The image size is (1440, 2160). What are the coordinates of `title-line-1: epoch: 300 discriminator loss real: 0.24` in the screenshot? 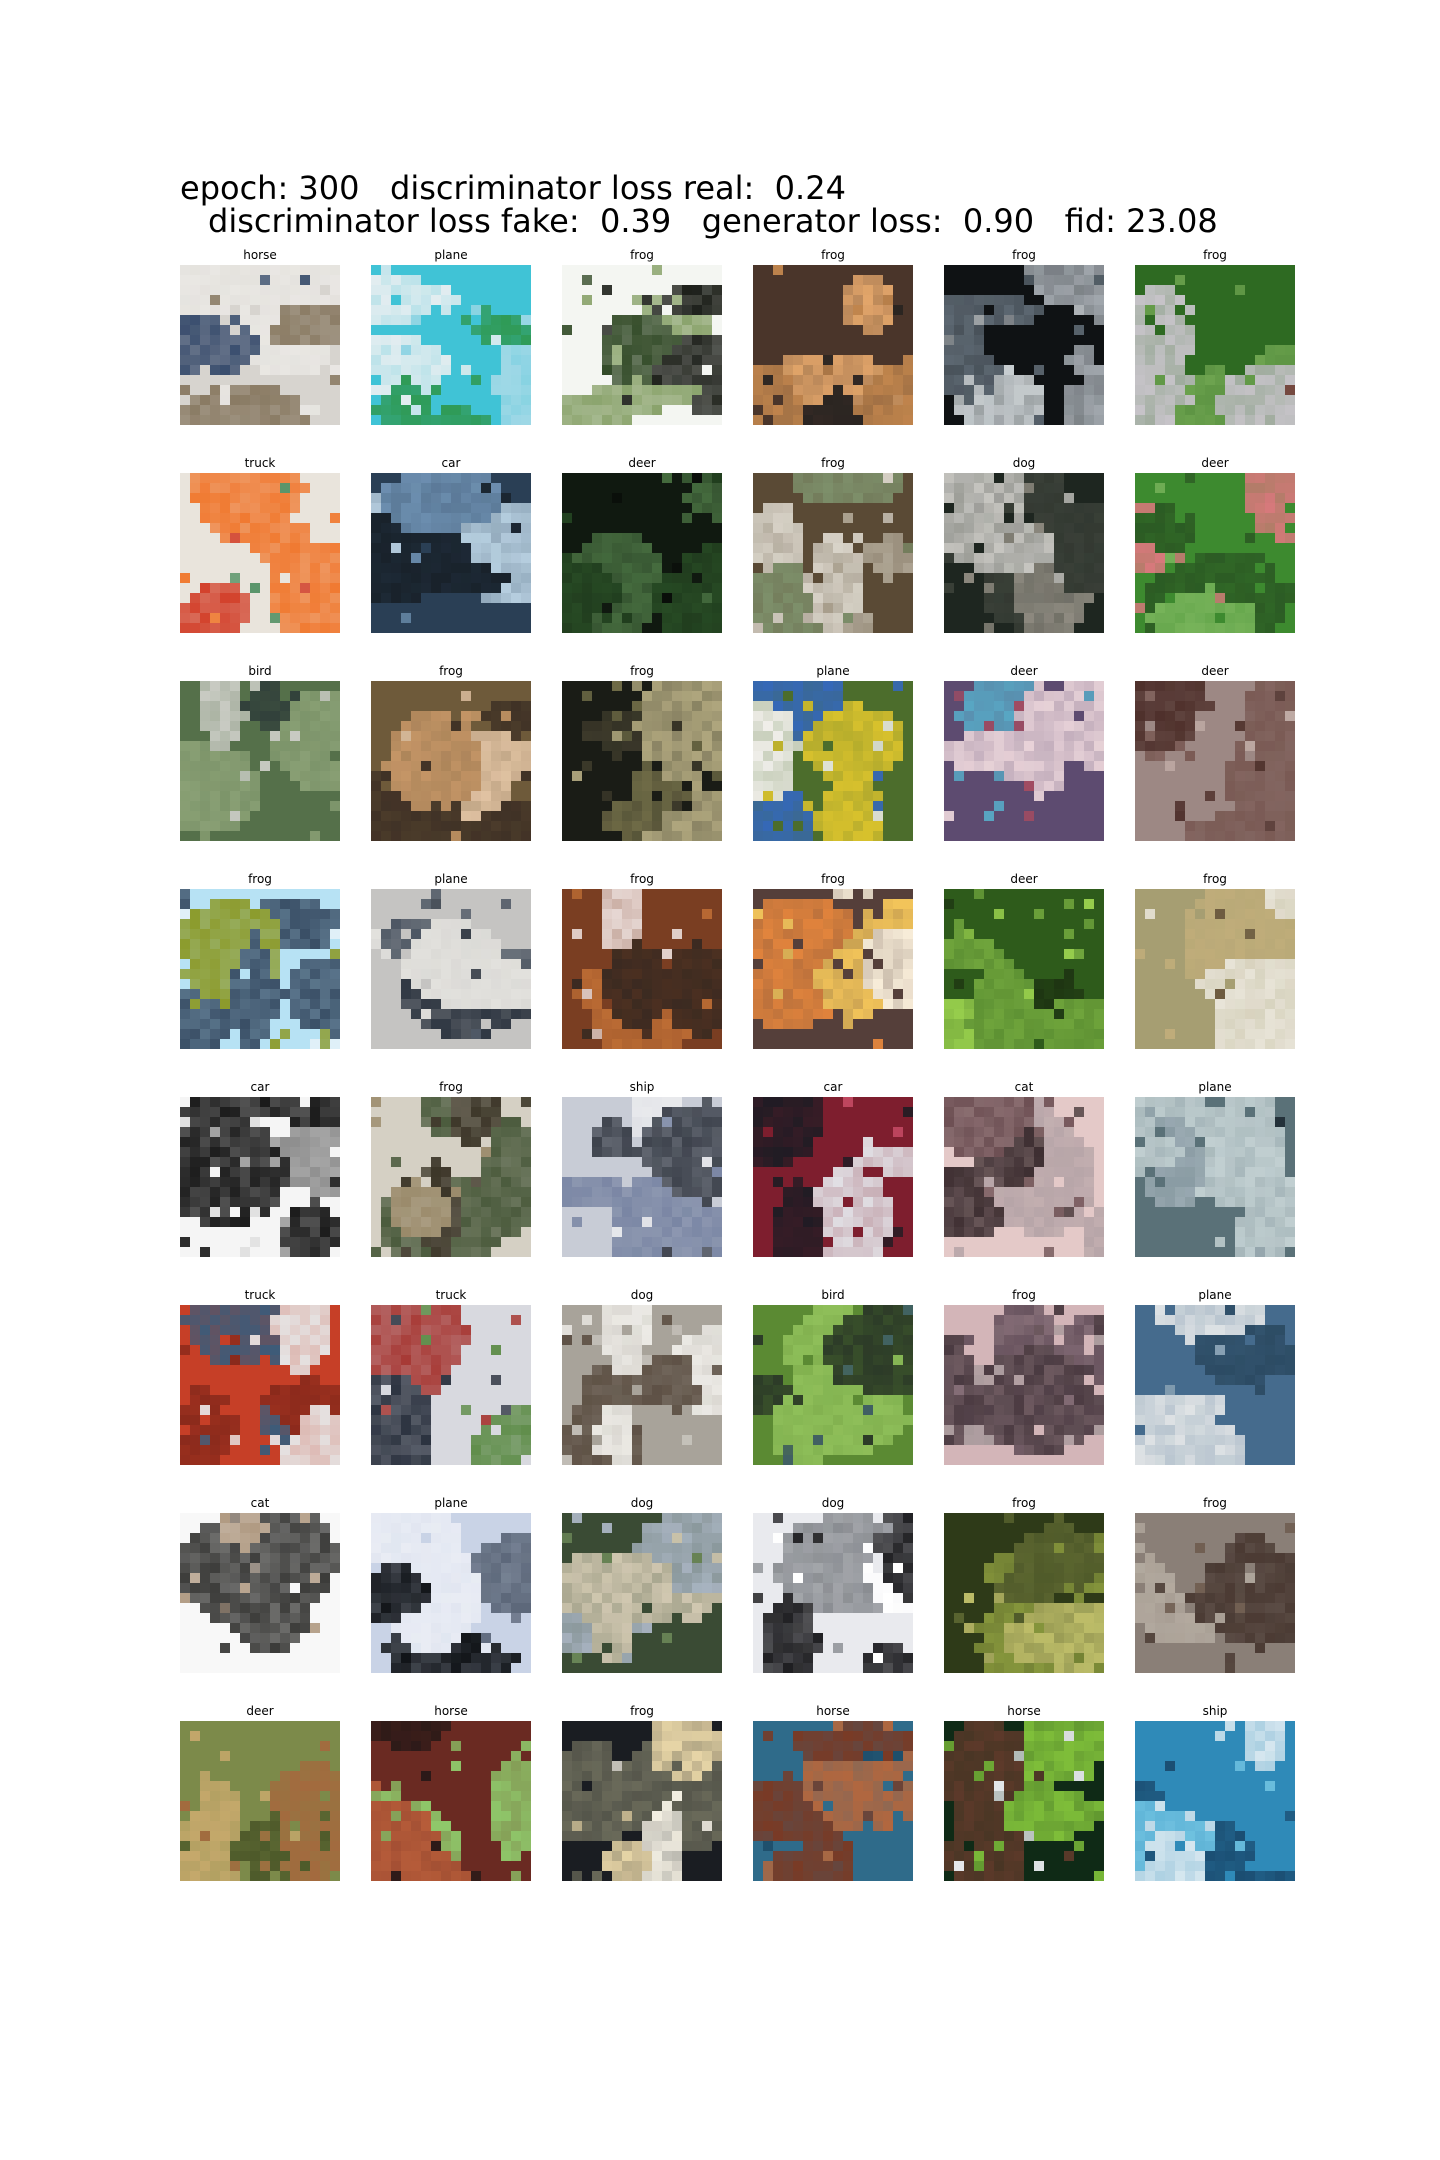 It's located at (513, 188).